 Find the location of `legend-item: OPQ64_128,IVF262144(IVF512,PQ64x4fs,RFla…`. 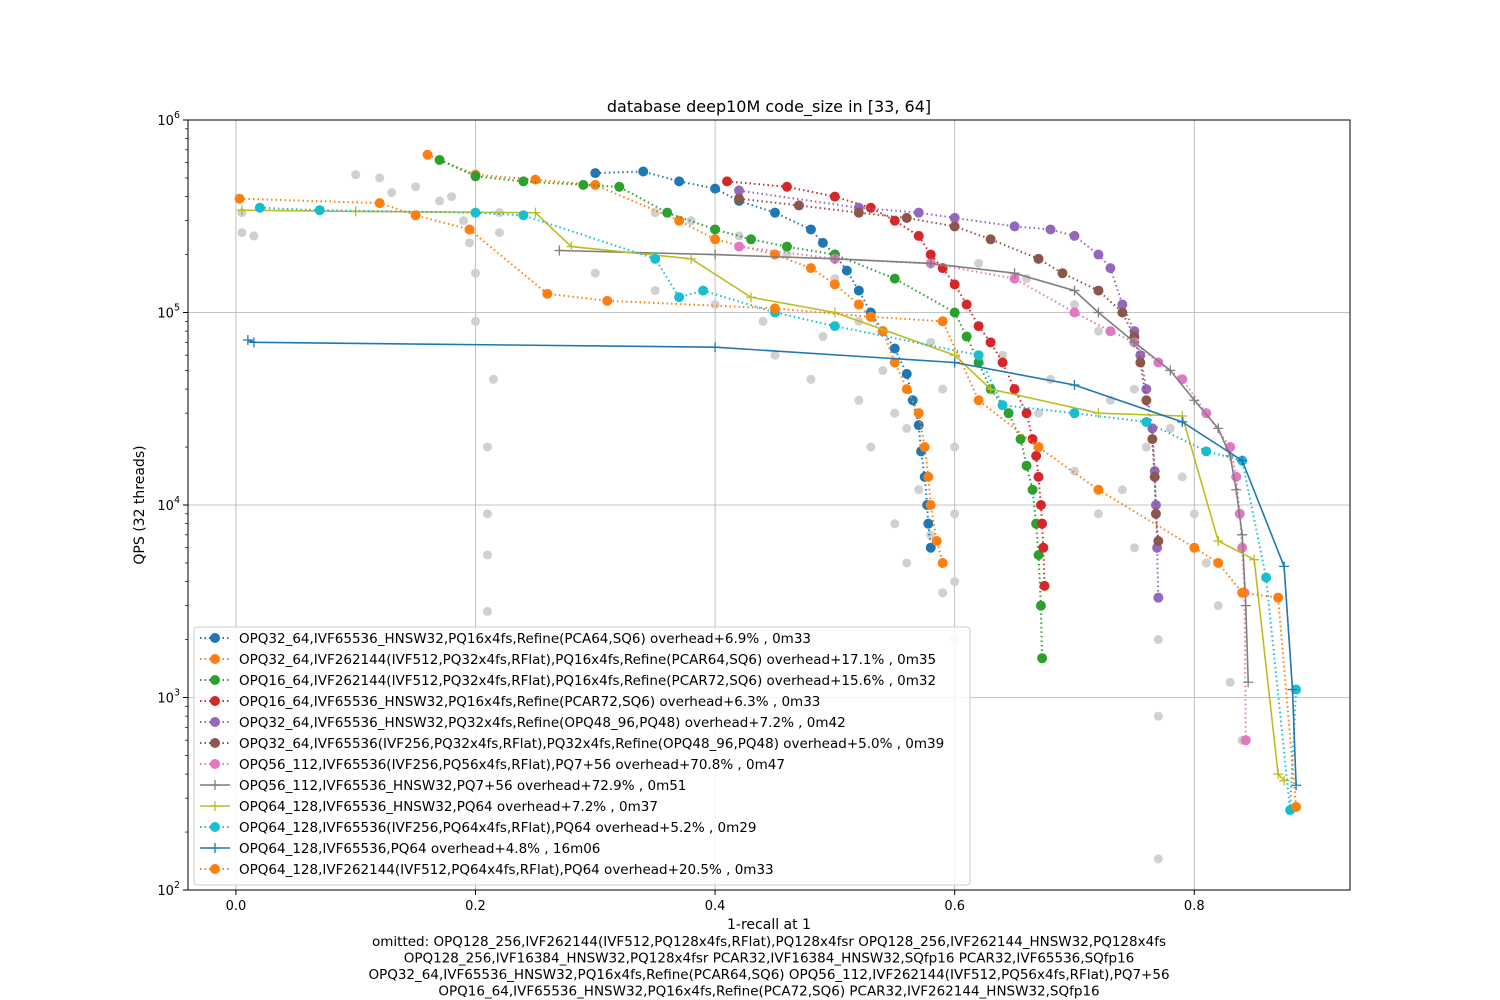

legend-item: OPQ64_128,IVF262144(IVF512,PQ64x4fs,RFla… is located at coordinates (487, 870).